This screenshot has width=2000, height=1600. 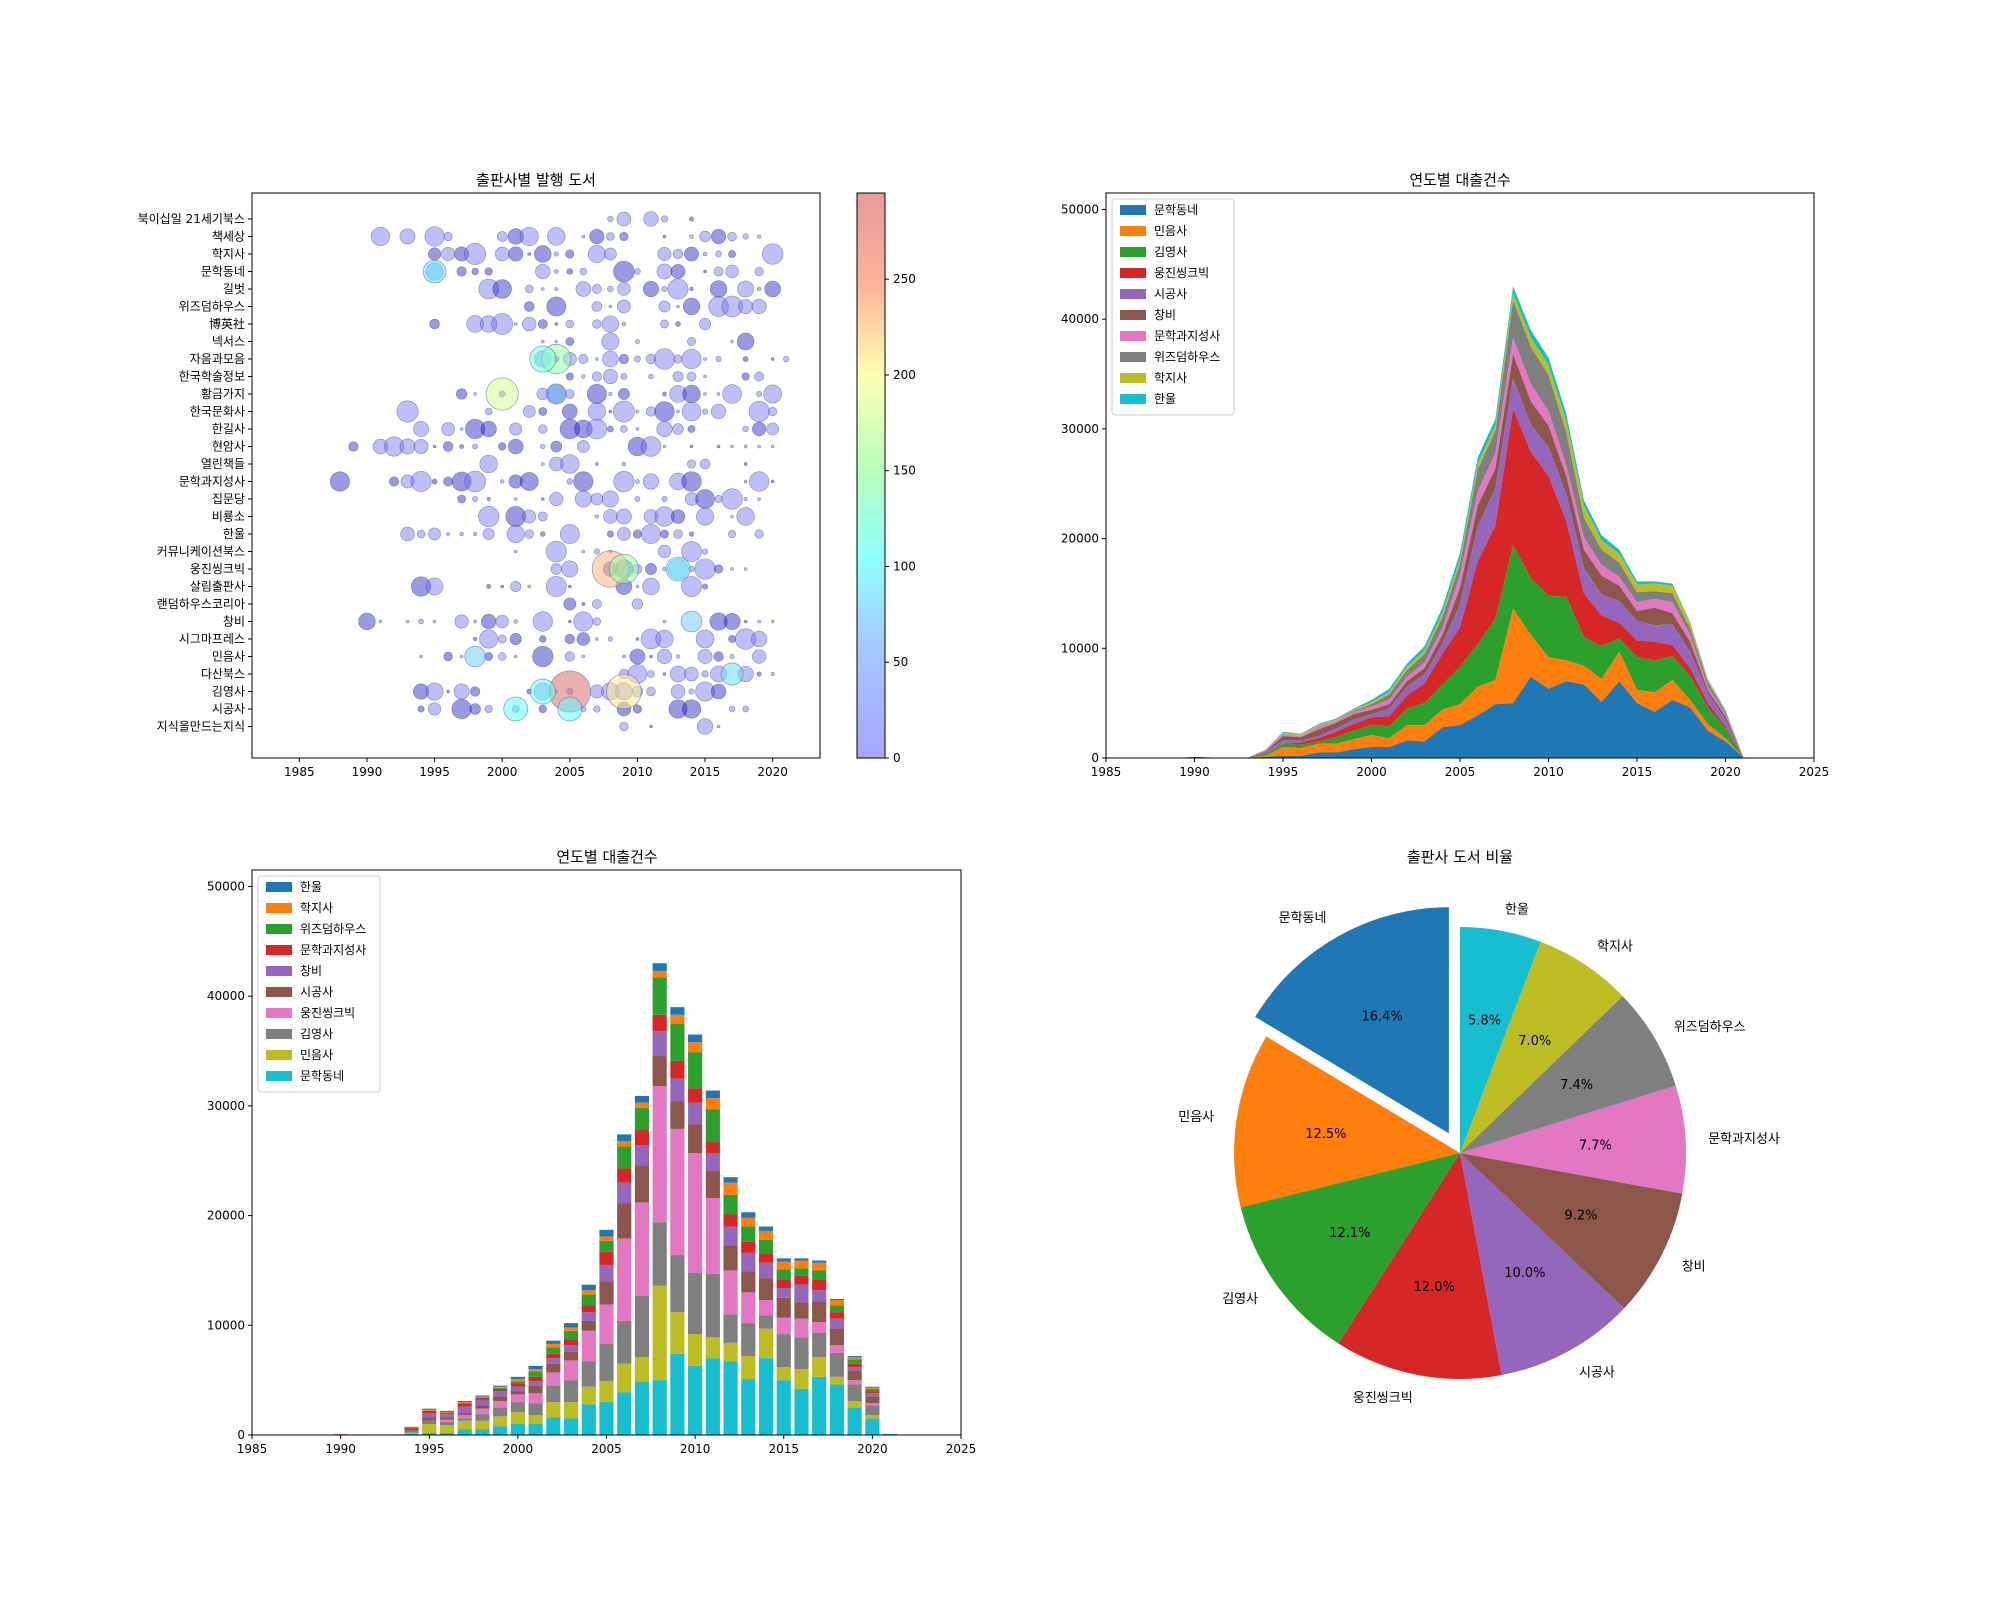 What do you see at coordinates (1187, 357) in the screenshot?
I see `area-legend-label: 위즈덤하우스` at bounding box center [1187, 357].